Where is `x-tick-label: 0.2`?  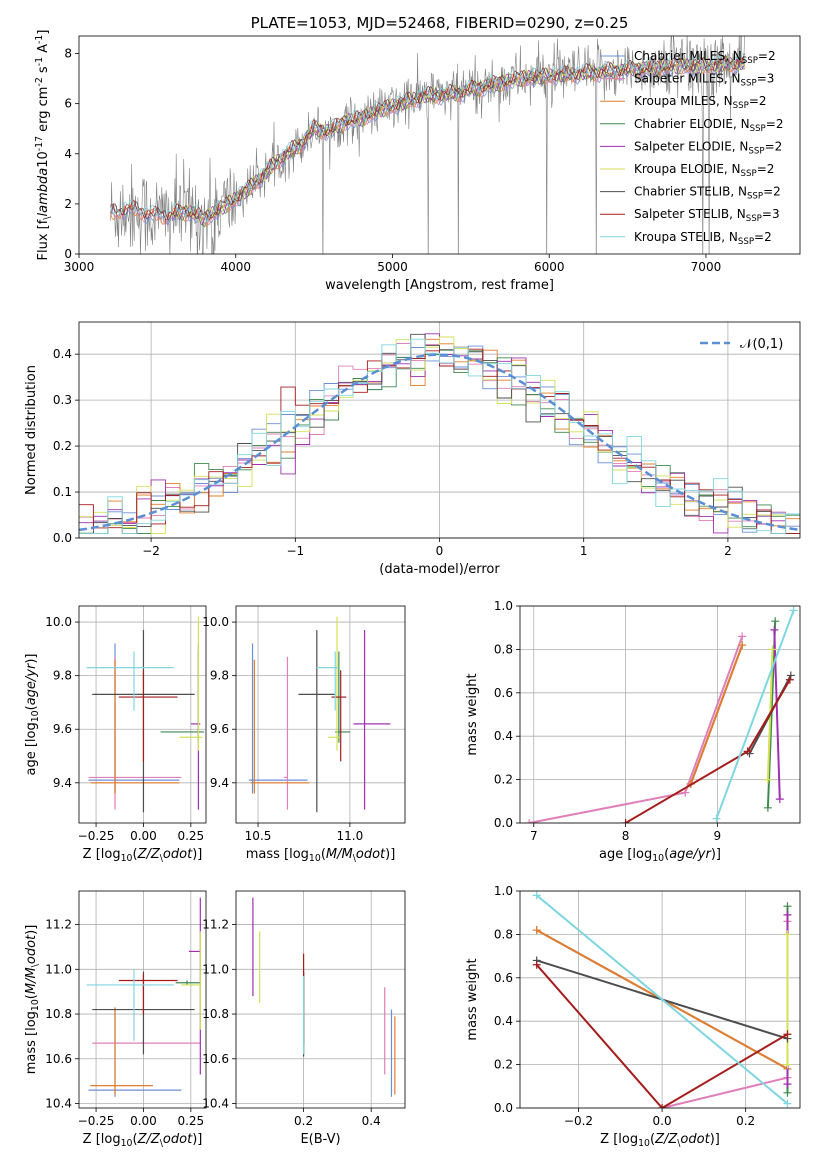
x-tick-label: 0.2 is located at coordinates (745, 1121).